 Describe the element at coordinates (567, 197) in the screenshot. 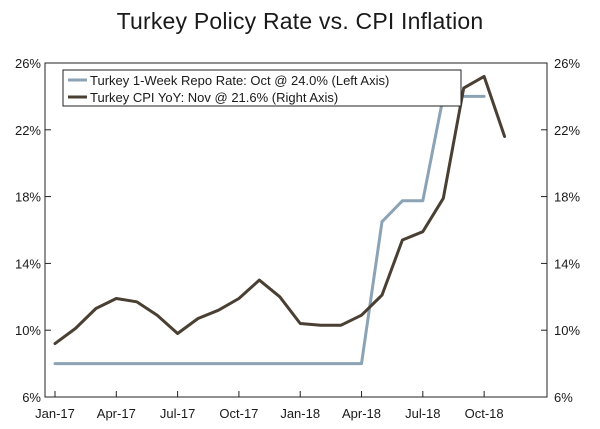

I see `right-tick-label: 18%` at that location.